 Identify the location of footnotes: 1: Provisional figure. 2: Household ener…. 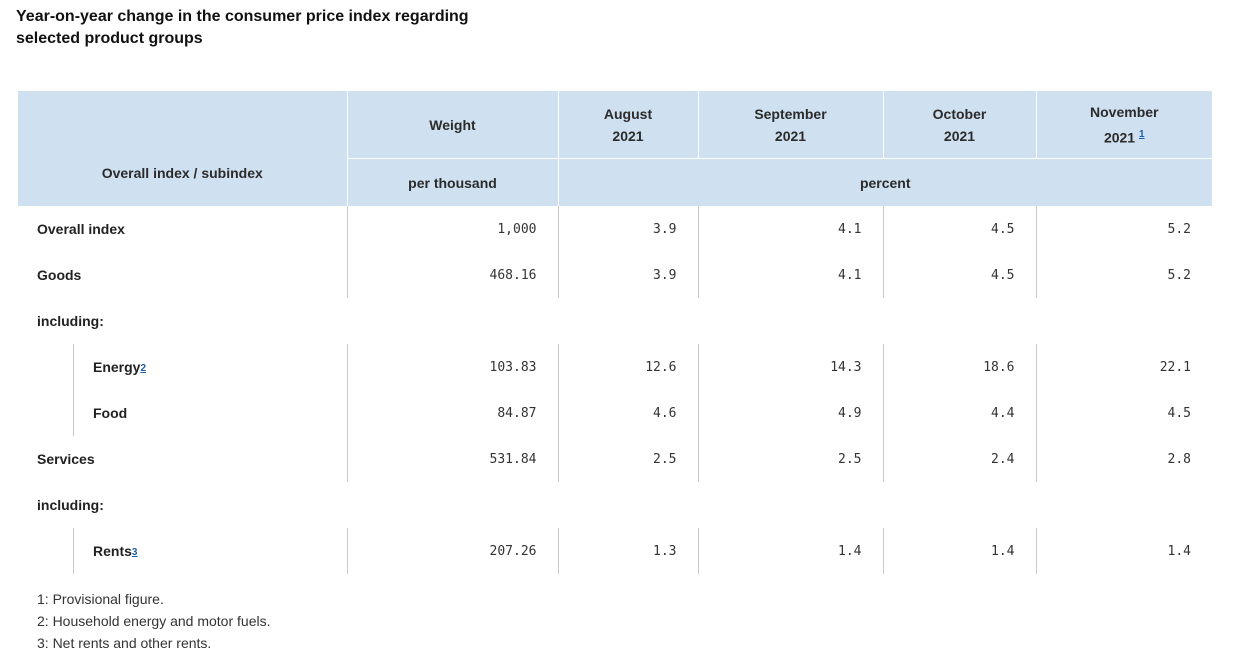
(153, 621).